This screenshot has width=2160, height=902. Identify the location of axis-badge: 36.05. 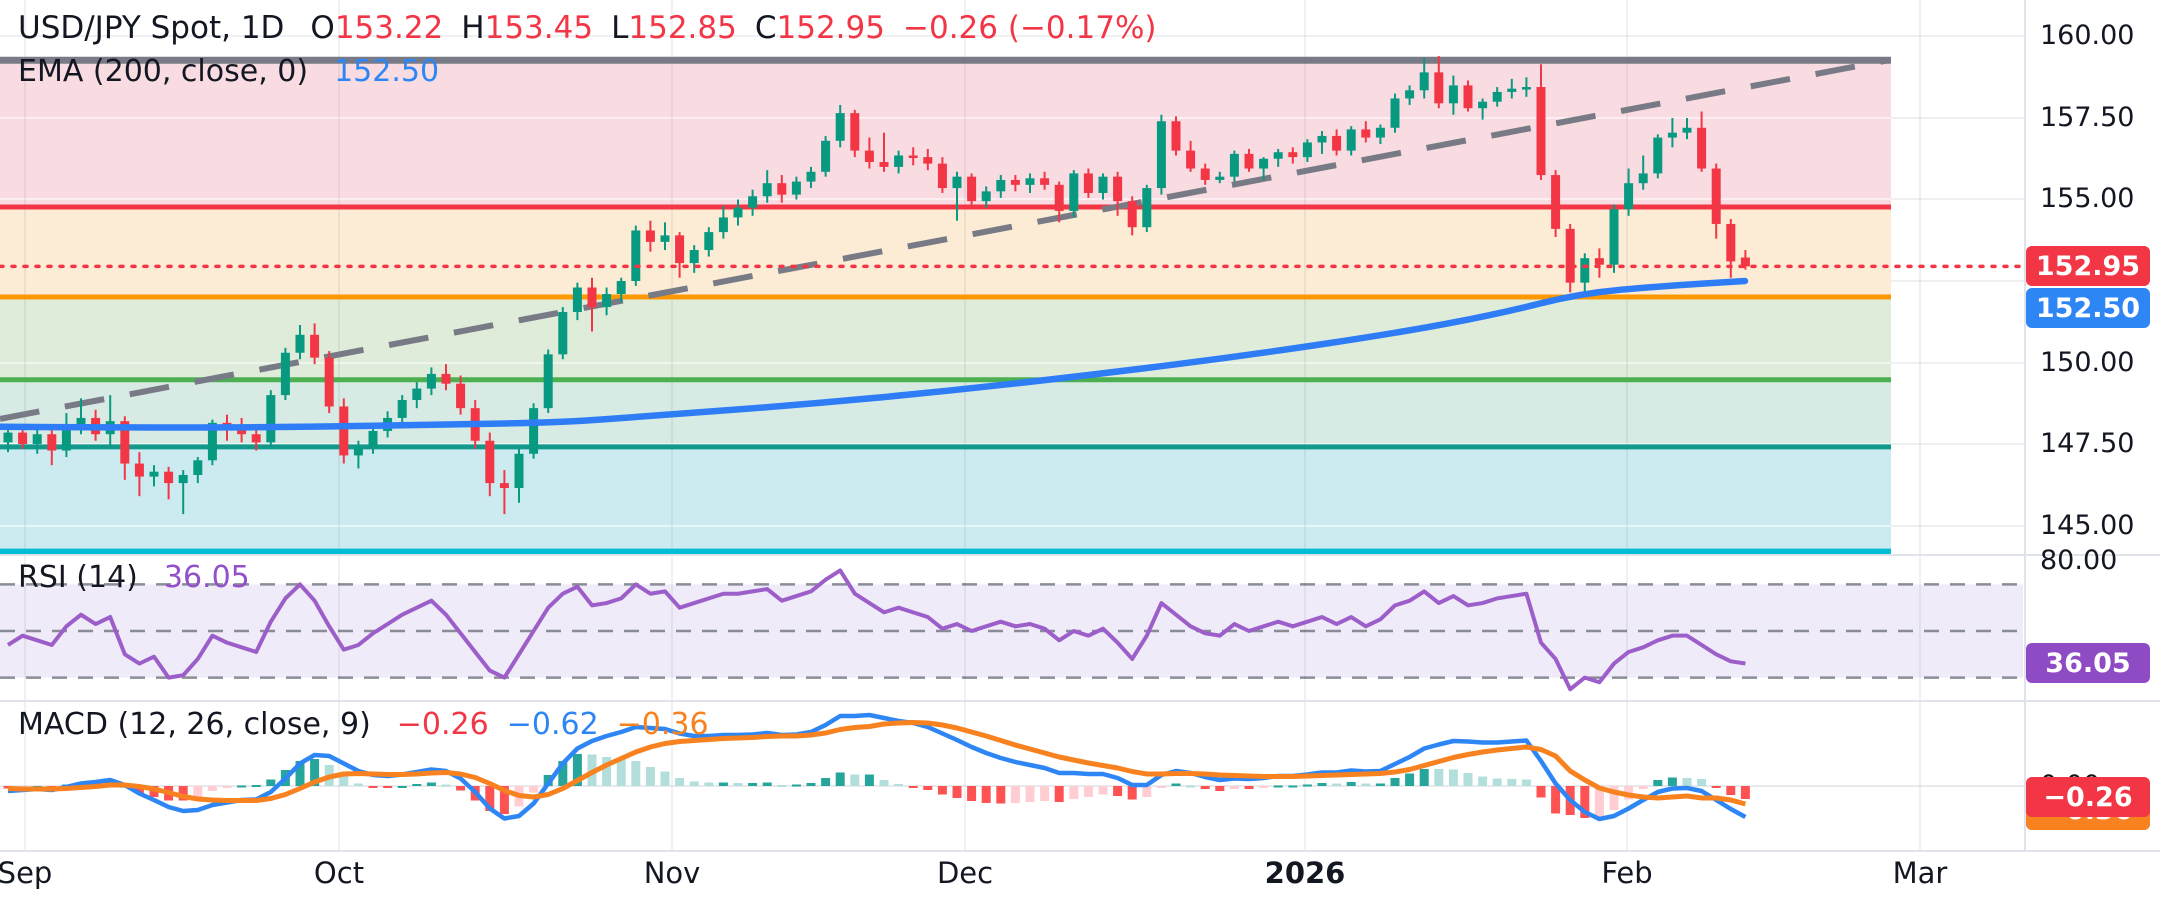
(2088, 663).